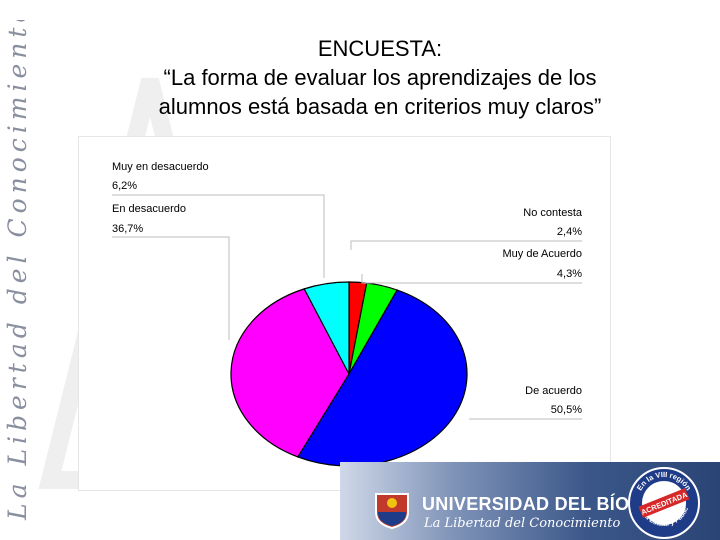 This screenshot has width=720, height=540. I want to click on side-motto-text: La Libertad del Conocimiento, so click(17, 270).